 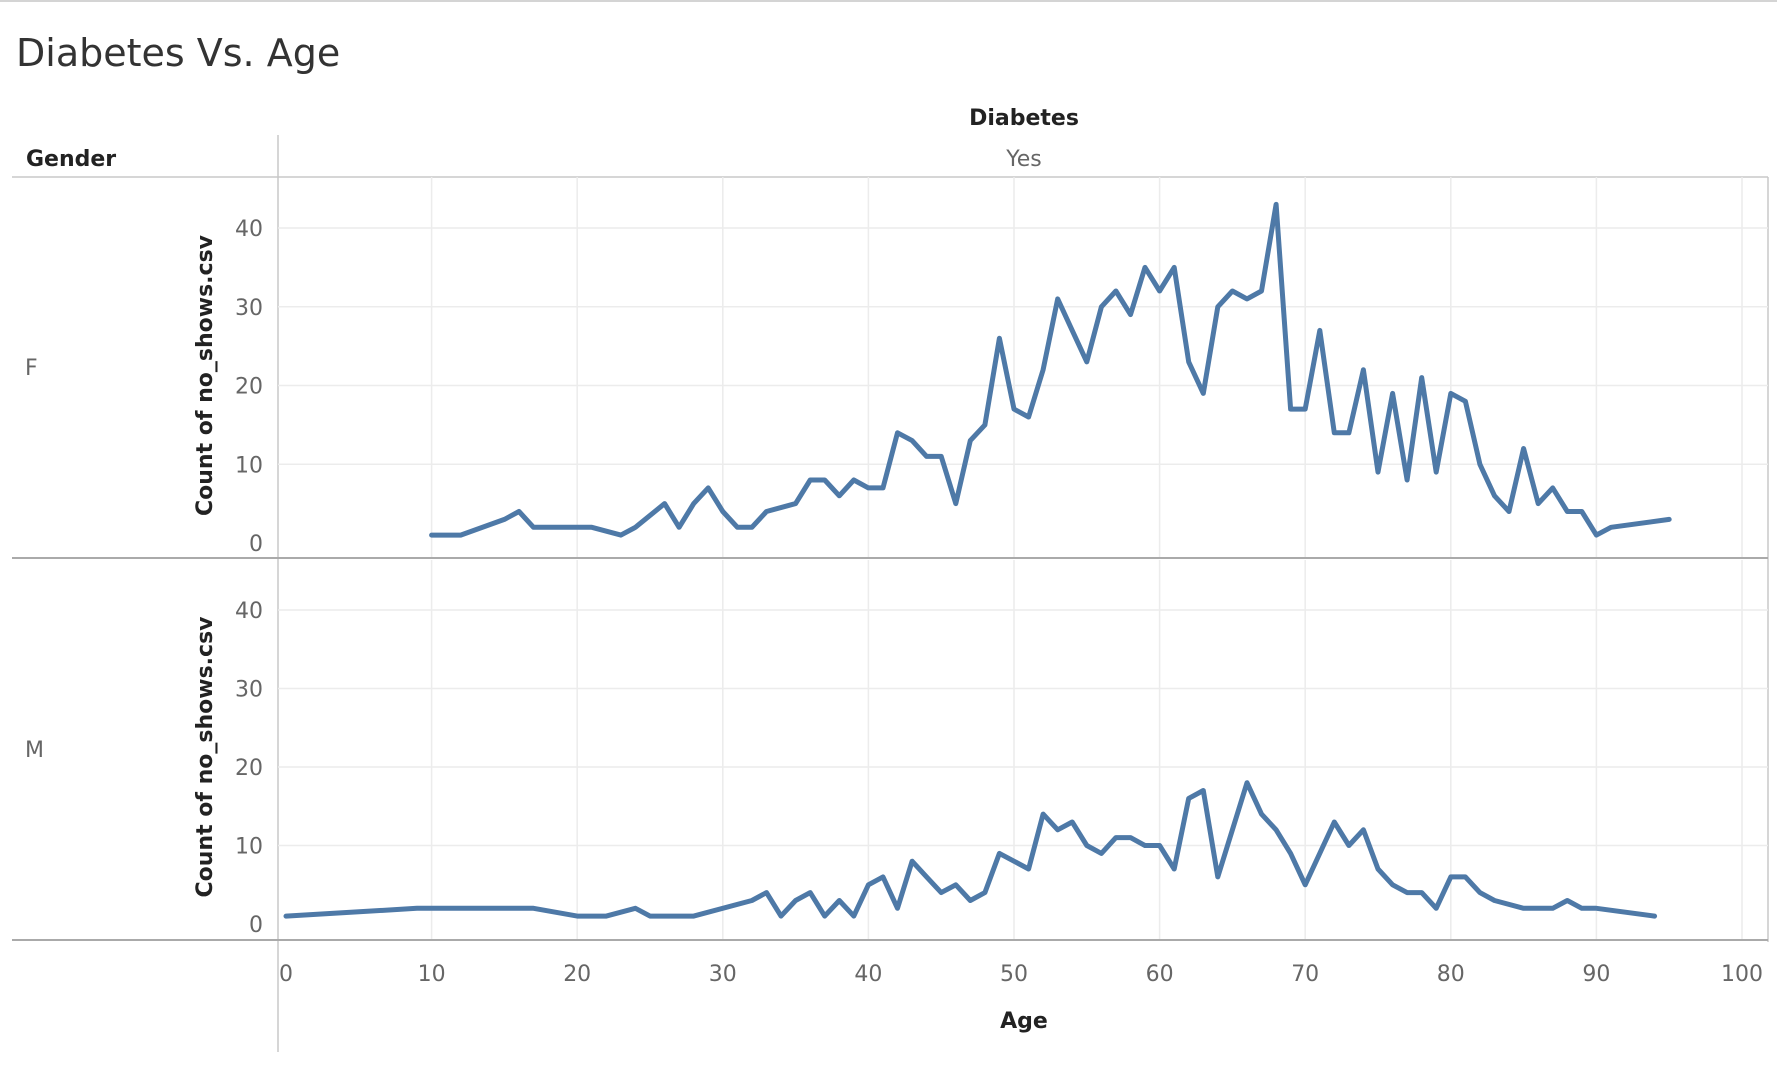 What do you see at coordinates (1024, 1021) in the screenshot?
I see `x-axis-label: Age` at bounding box center [1024, 1021].